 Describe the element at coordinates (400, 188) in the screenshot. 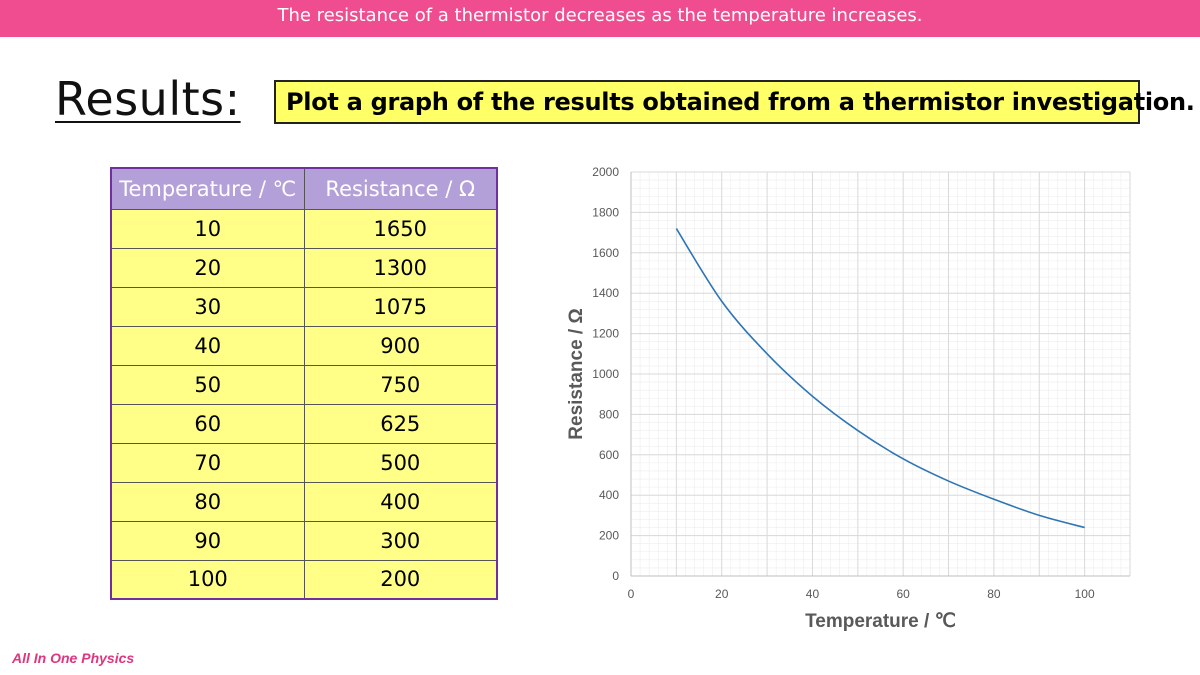

I see `header-resistance: Resistance / Ω` at that location.